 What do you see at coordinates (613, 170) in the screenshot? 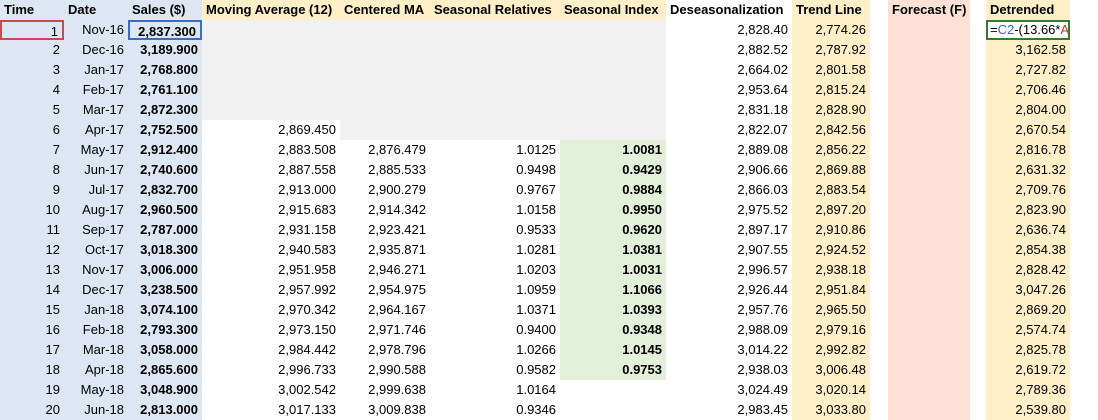
I see `cell-seasonal-index: 0.9429` at bounding box center [613, 170].